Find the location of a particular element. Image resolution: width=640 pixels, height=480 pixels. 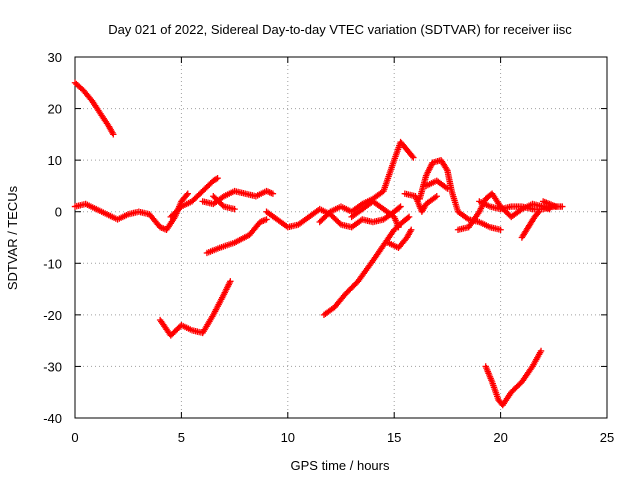

x-tick-label: 5 is located at coordinates (181, 437).